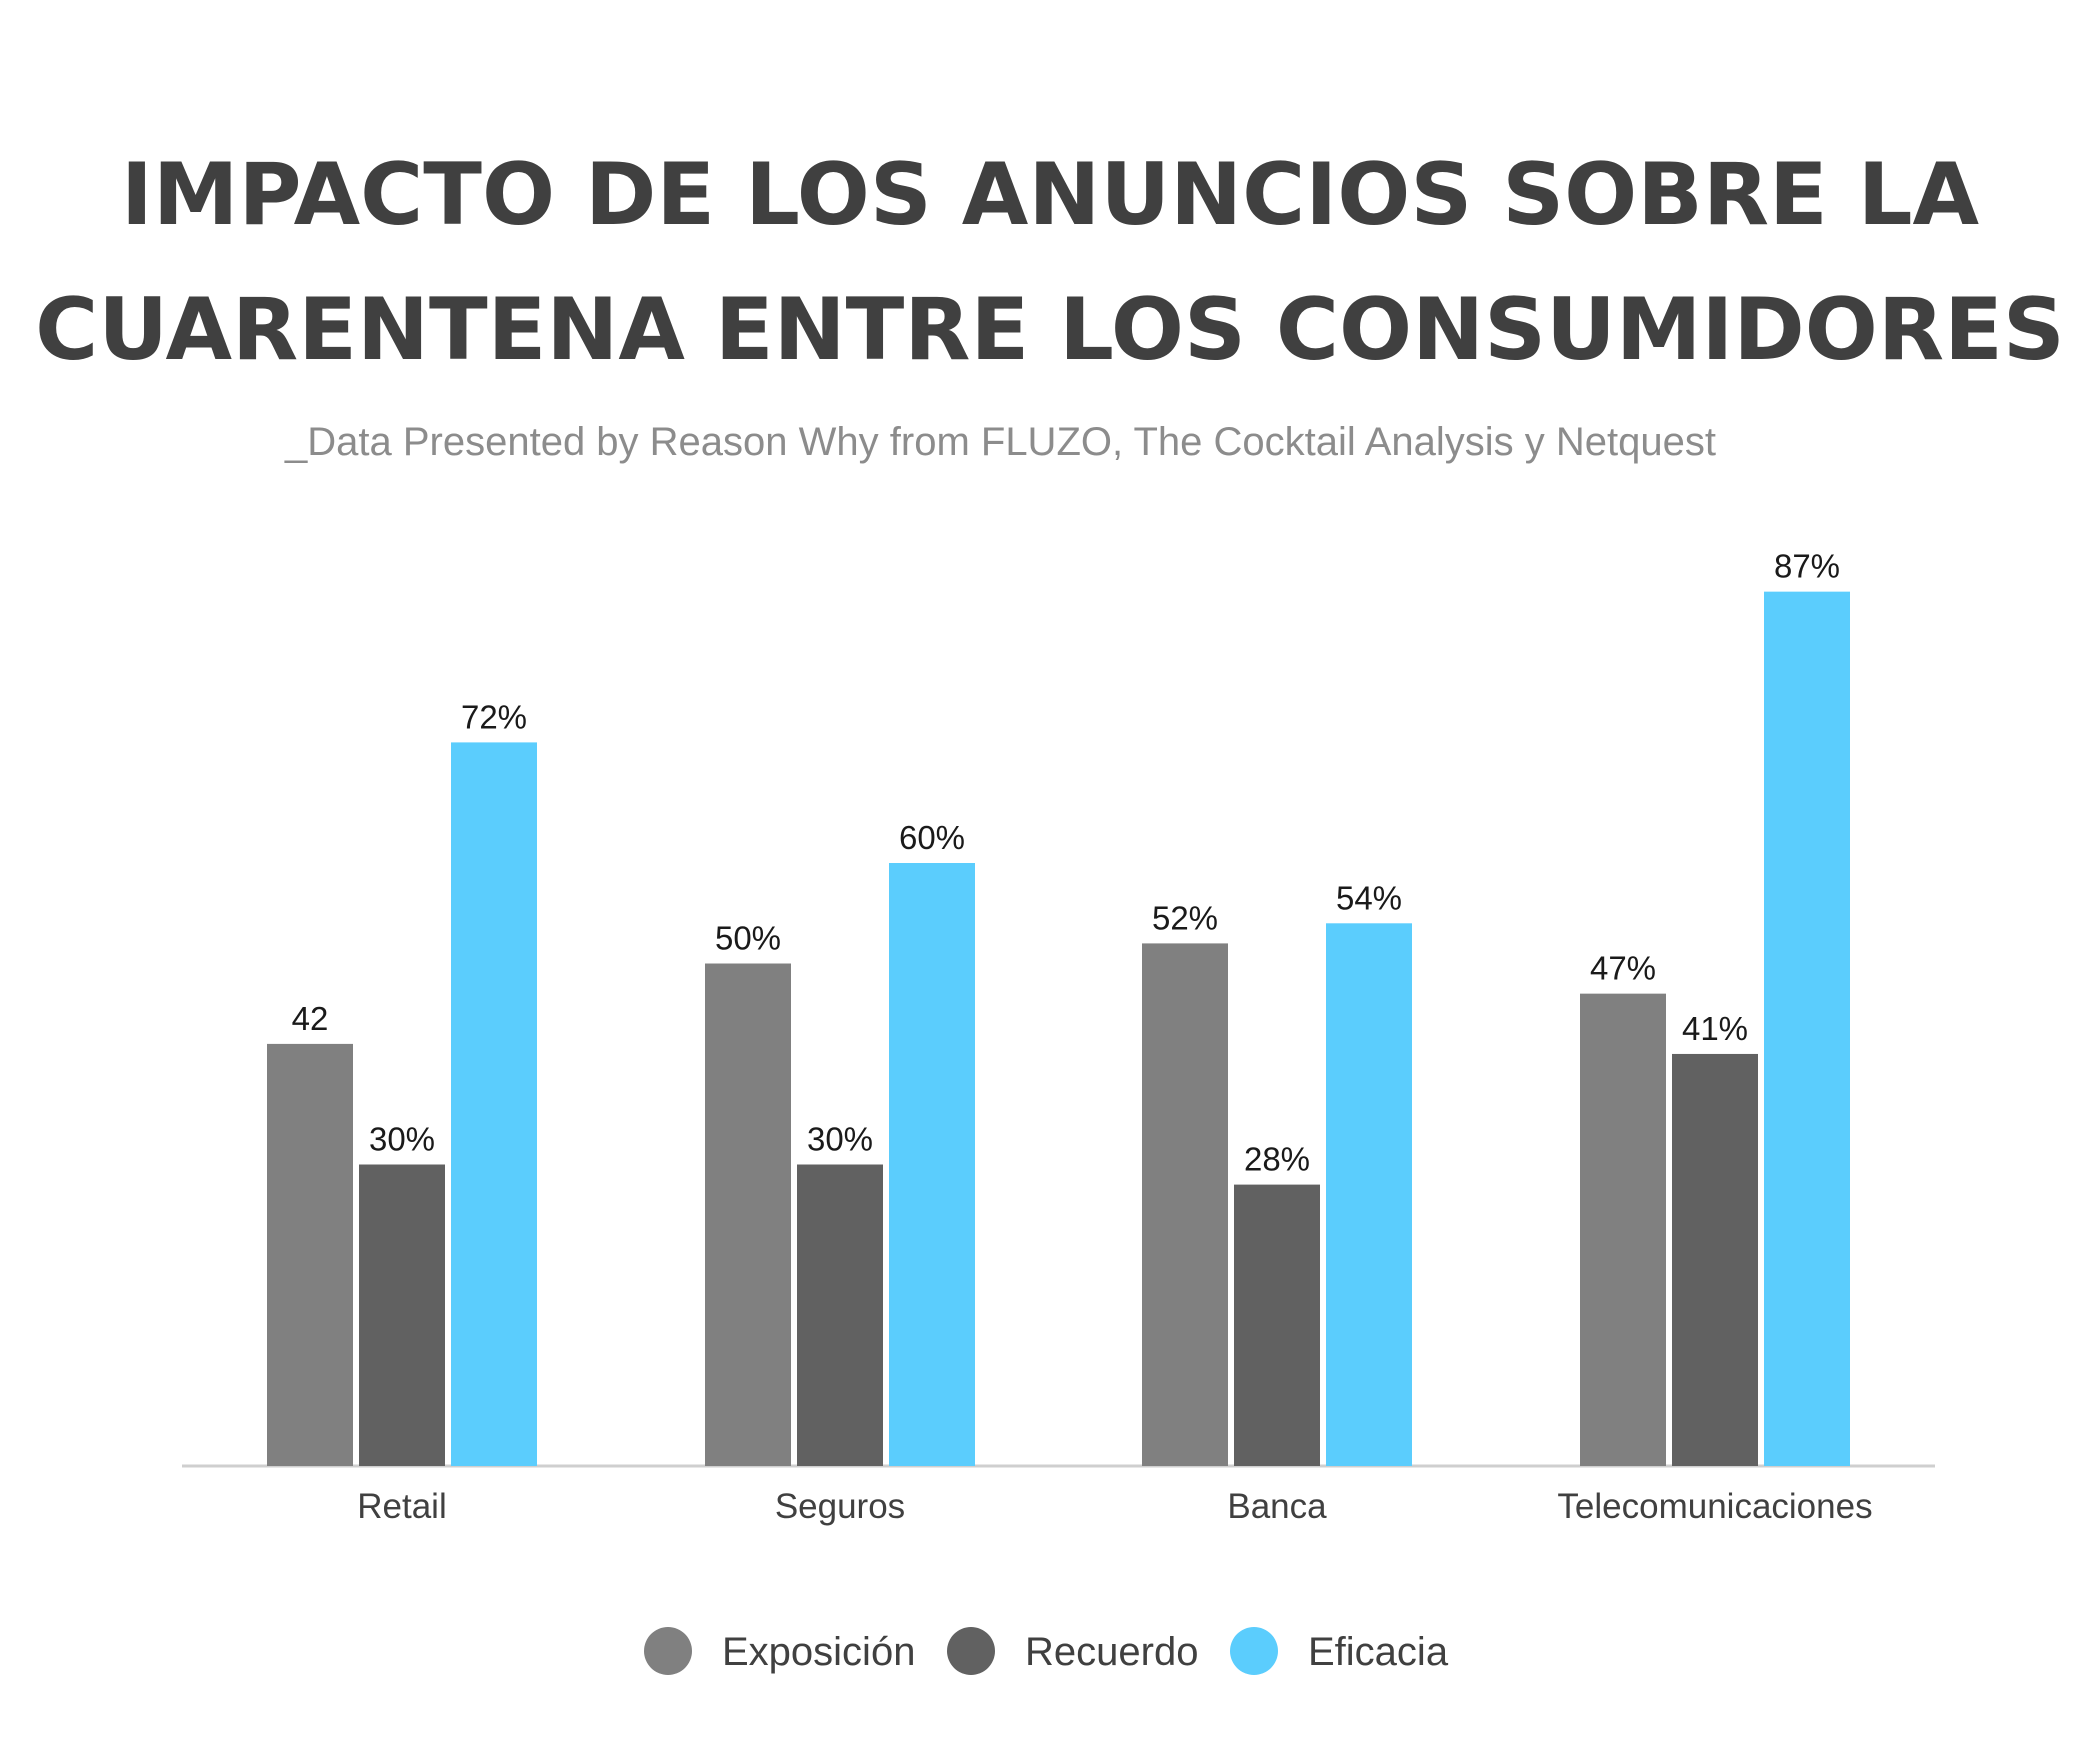 This screenshot has height=1749, width=2100. What do you see at coordinates (1277, 1325) in the screenshot?
I see `bar-banca-recuerdo` at bounding box center [1277, 1325].